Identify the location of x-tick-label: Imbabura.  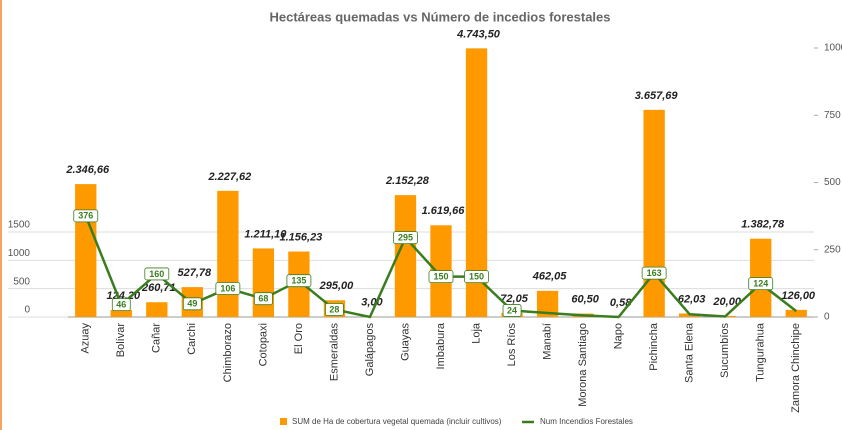
(441, 345).